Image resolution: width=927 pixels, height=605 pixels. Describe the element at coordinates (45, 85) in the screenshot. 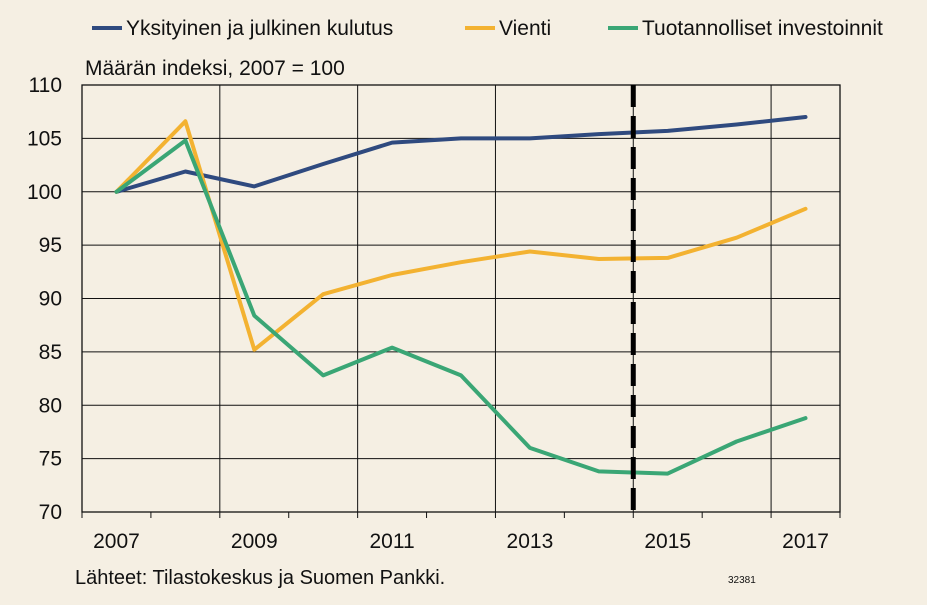

I see `y-tick-label: 110` at that location.